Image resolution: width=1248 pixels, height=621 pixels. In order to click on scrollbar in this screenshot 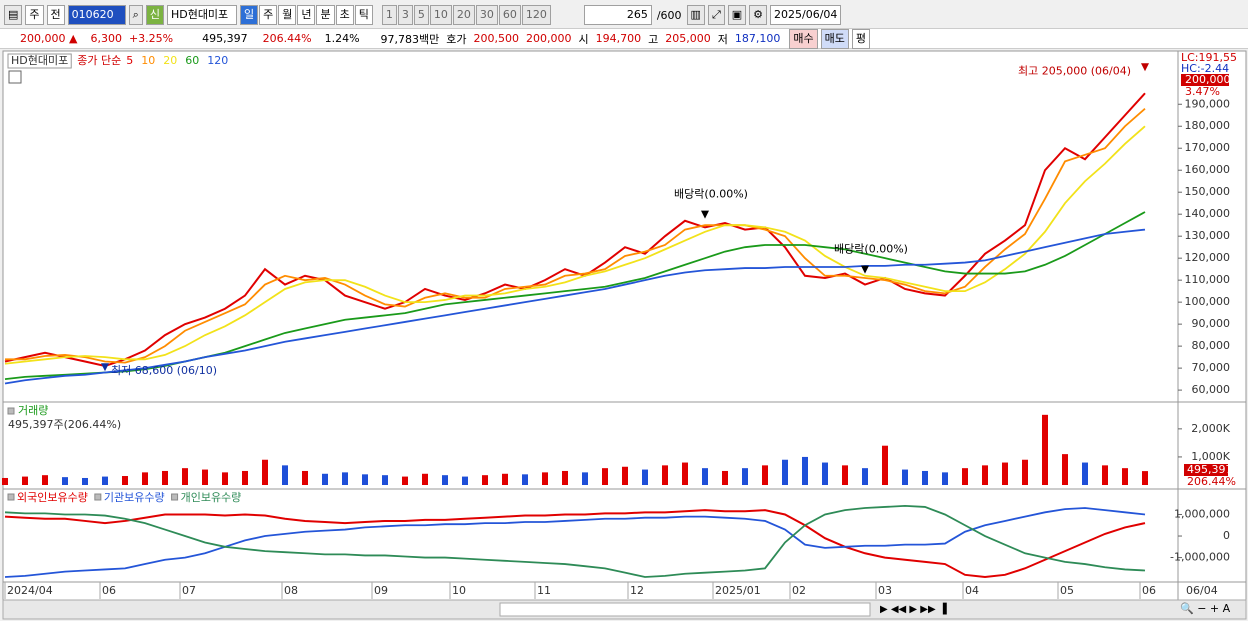, I will do `click(624, 609)`.